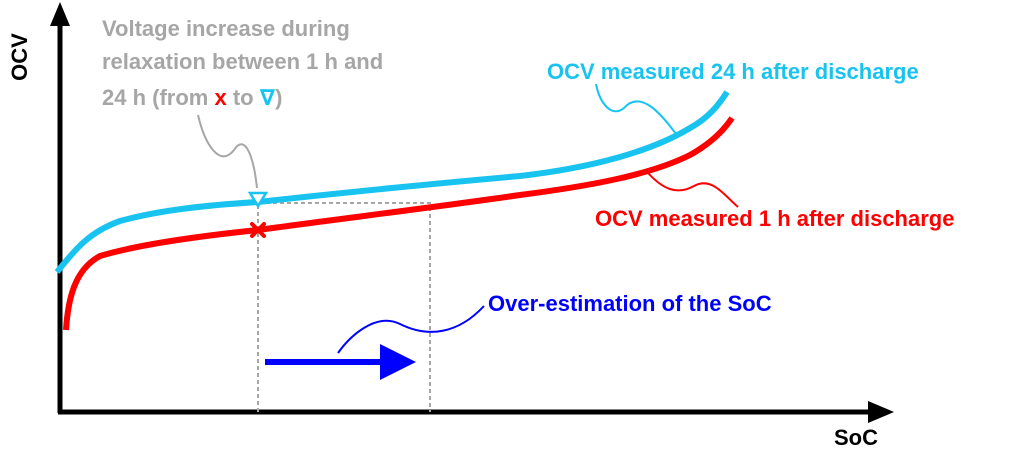  What do you see at coordinates (630, 303) in the screenshot?
I see `overestimation-label: Over-estimation of the SoC` at bounding box center [630, 303].